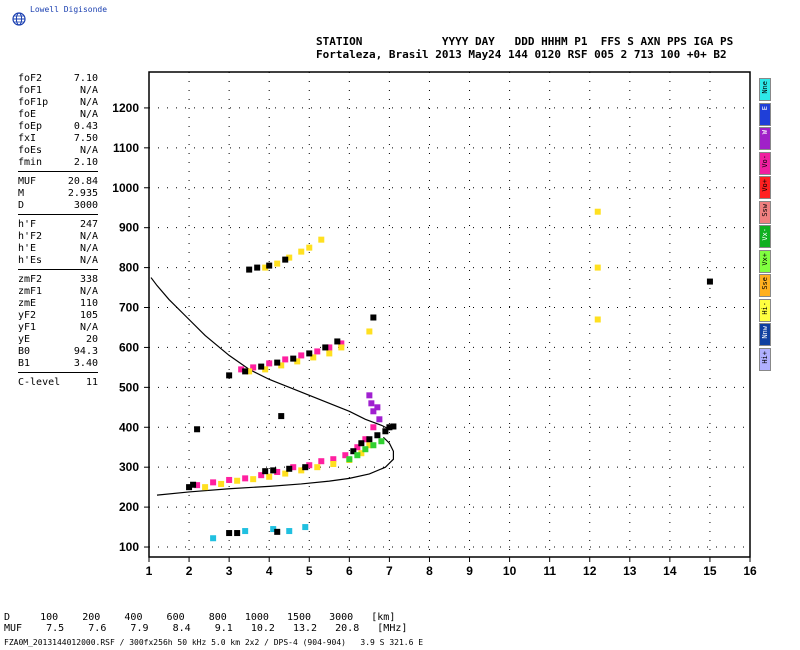 This screenshot has height=650, width=800. Describe the element at coordinates (30, 126) in the screenshot. I see `param-name: foEp` at that location.